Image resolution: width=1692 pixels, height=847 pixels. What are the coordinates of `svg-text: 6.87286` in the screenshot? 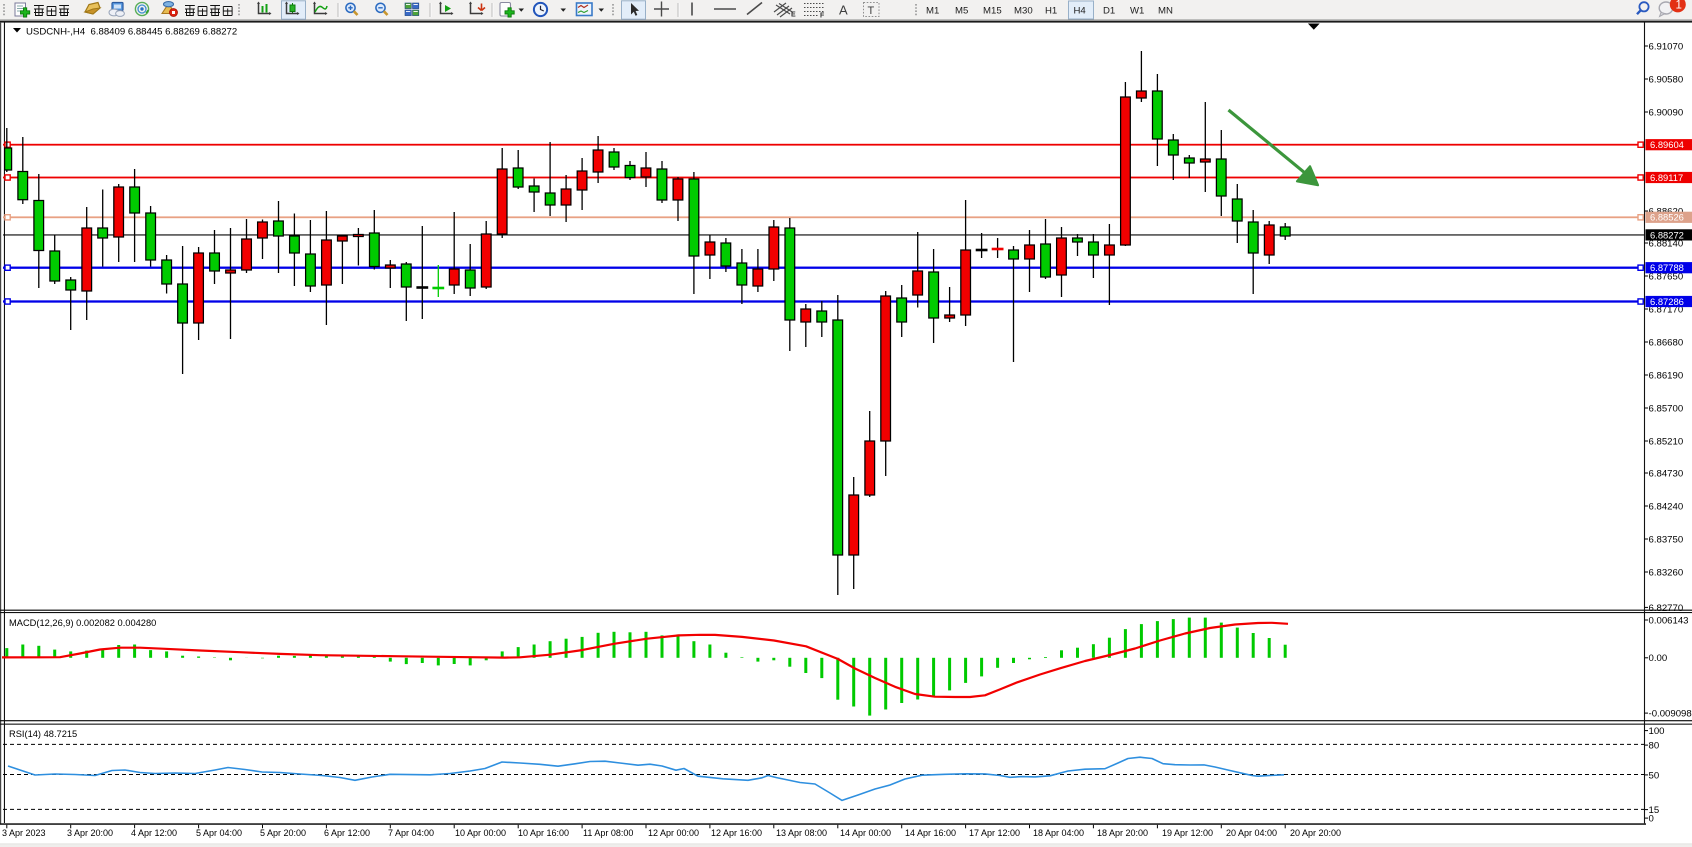 It's located at (1667, 301).